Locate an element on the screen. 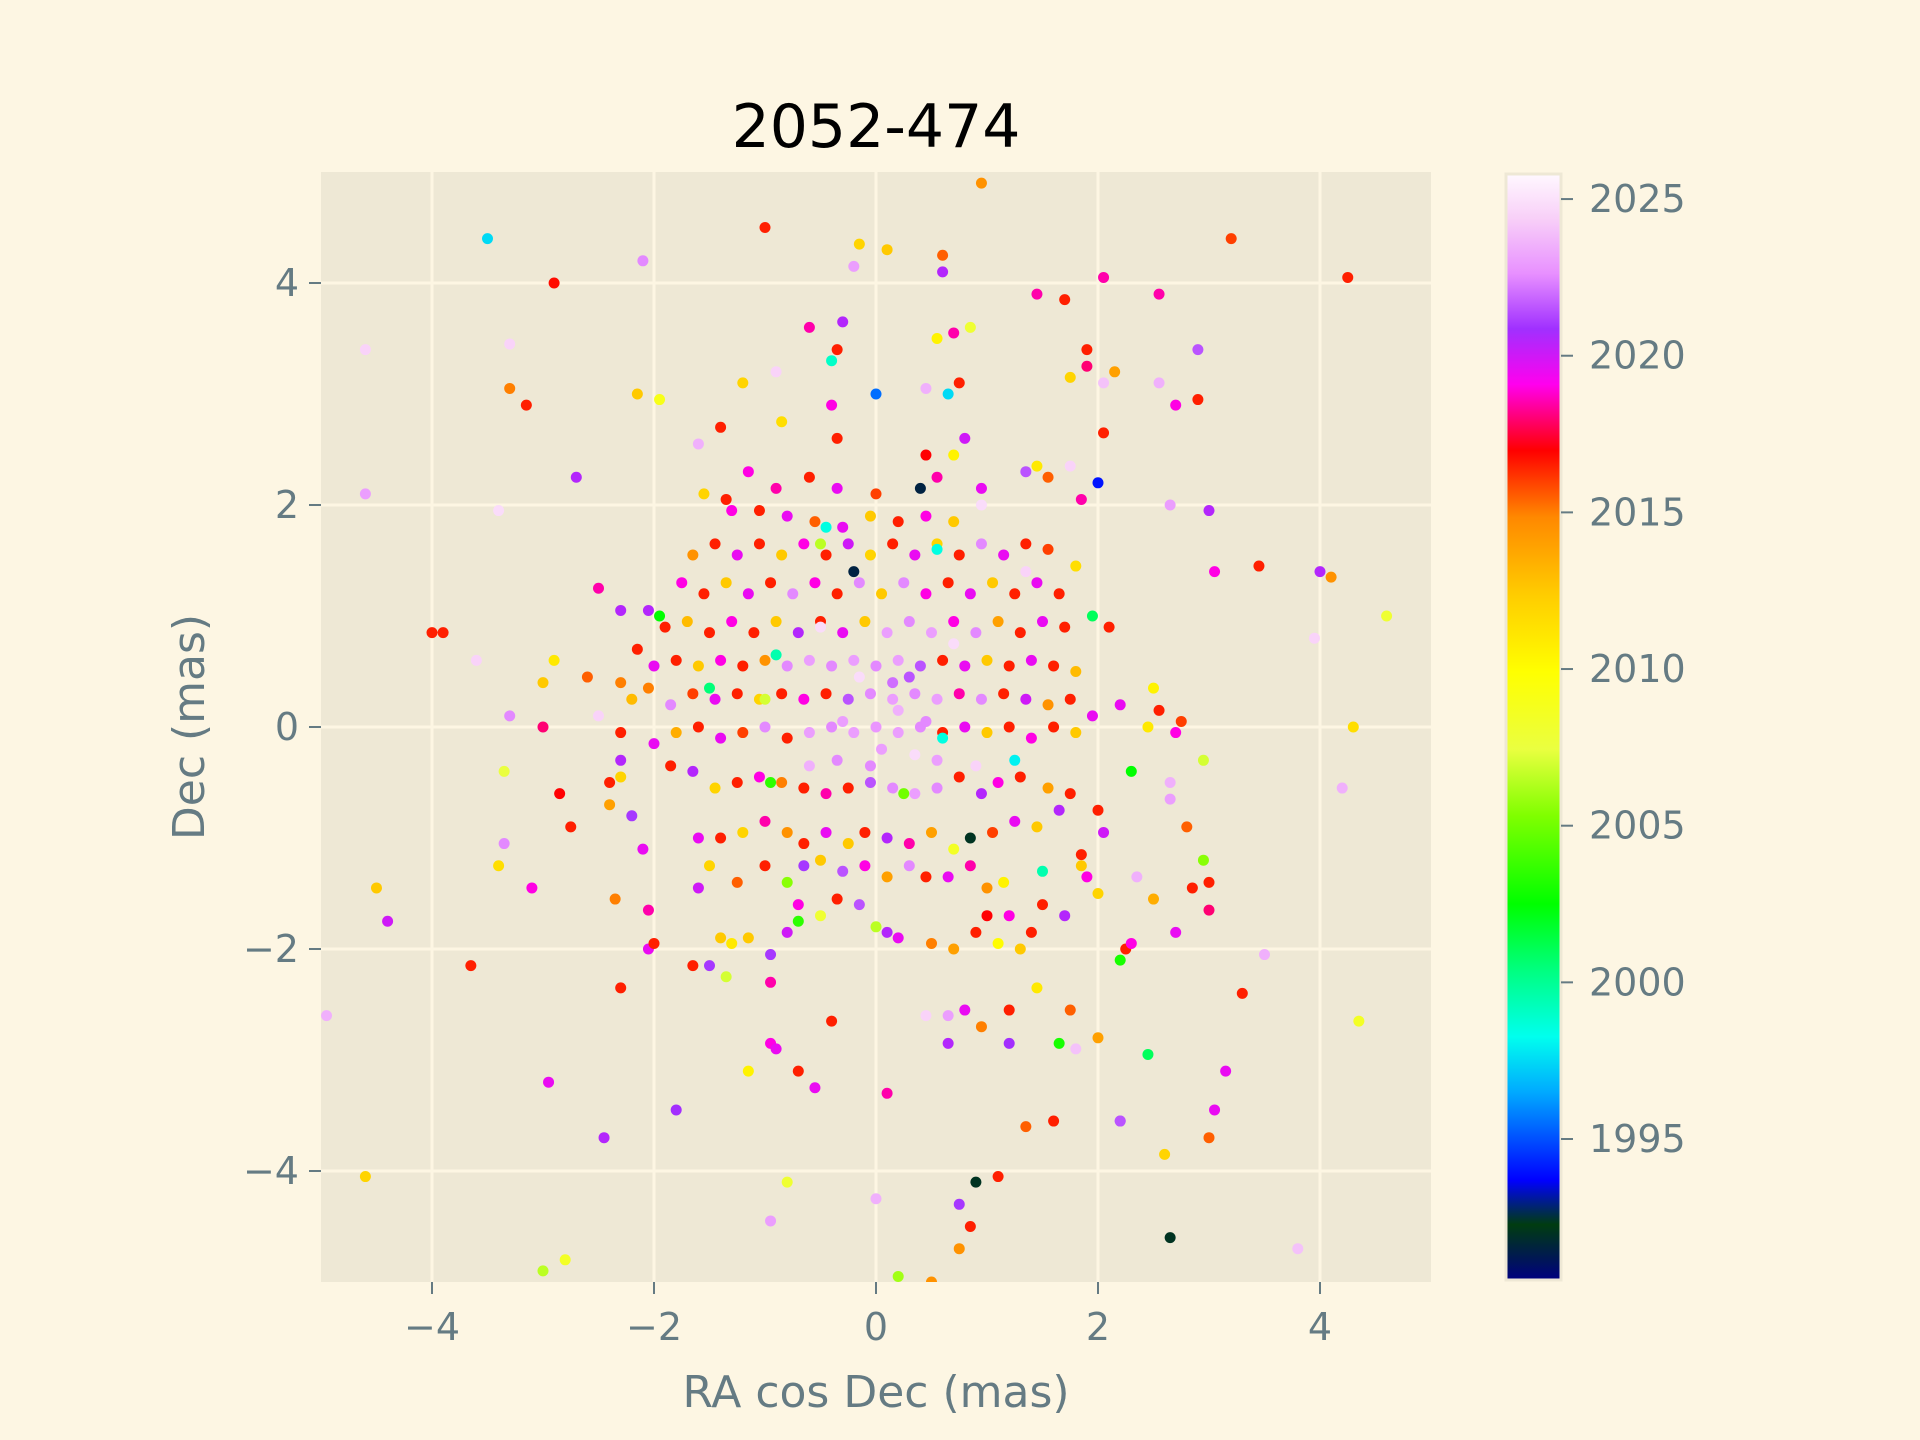  colorbar is located at coordinates (1533, 727).